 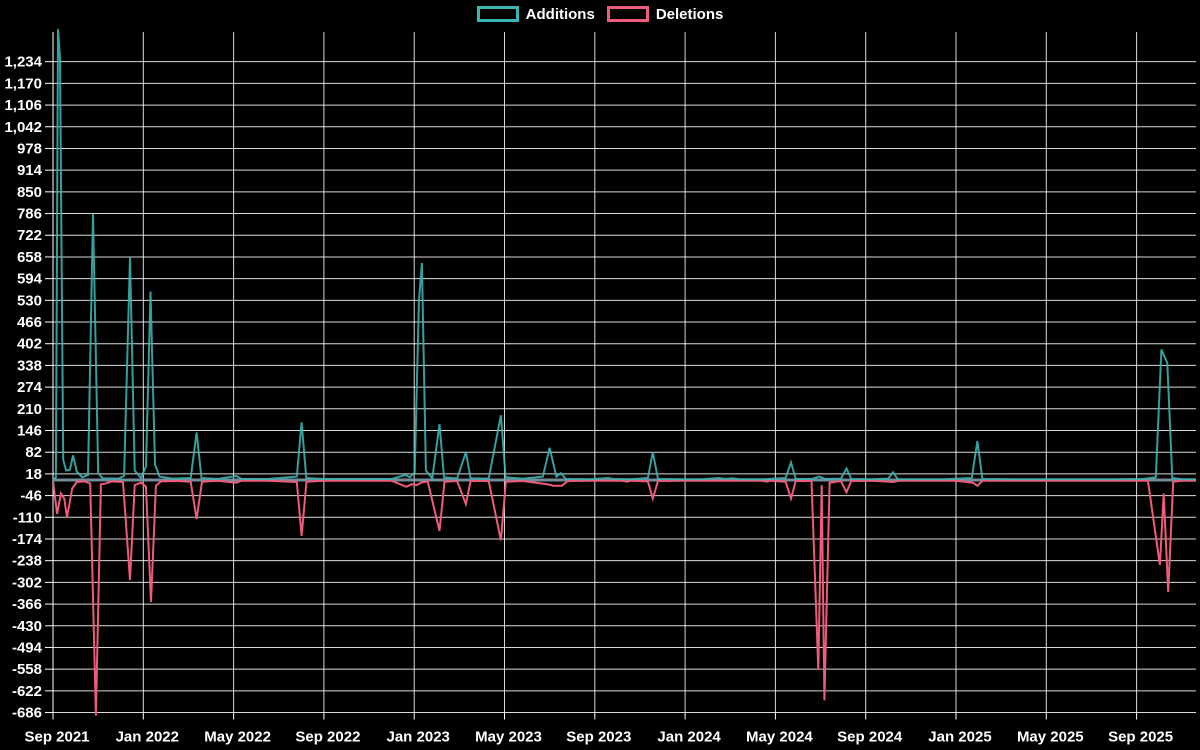 I want to click on x-tick-label: Sep 2021, so click(x=56, y=737).